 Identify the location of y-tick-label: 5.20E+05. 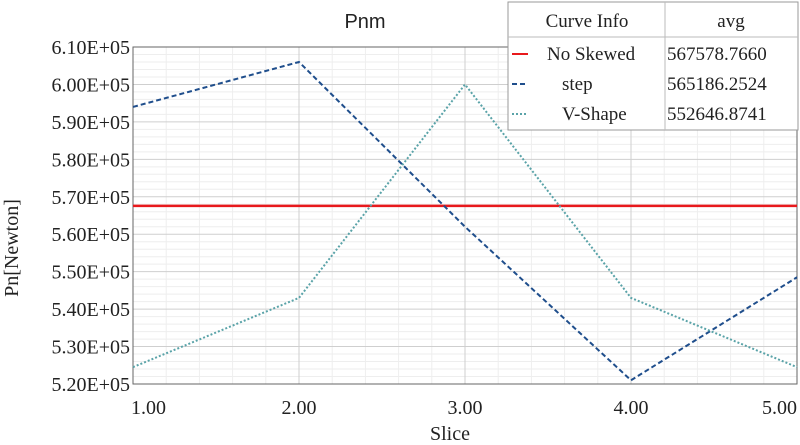
(91, 385).